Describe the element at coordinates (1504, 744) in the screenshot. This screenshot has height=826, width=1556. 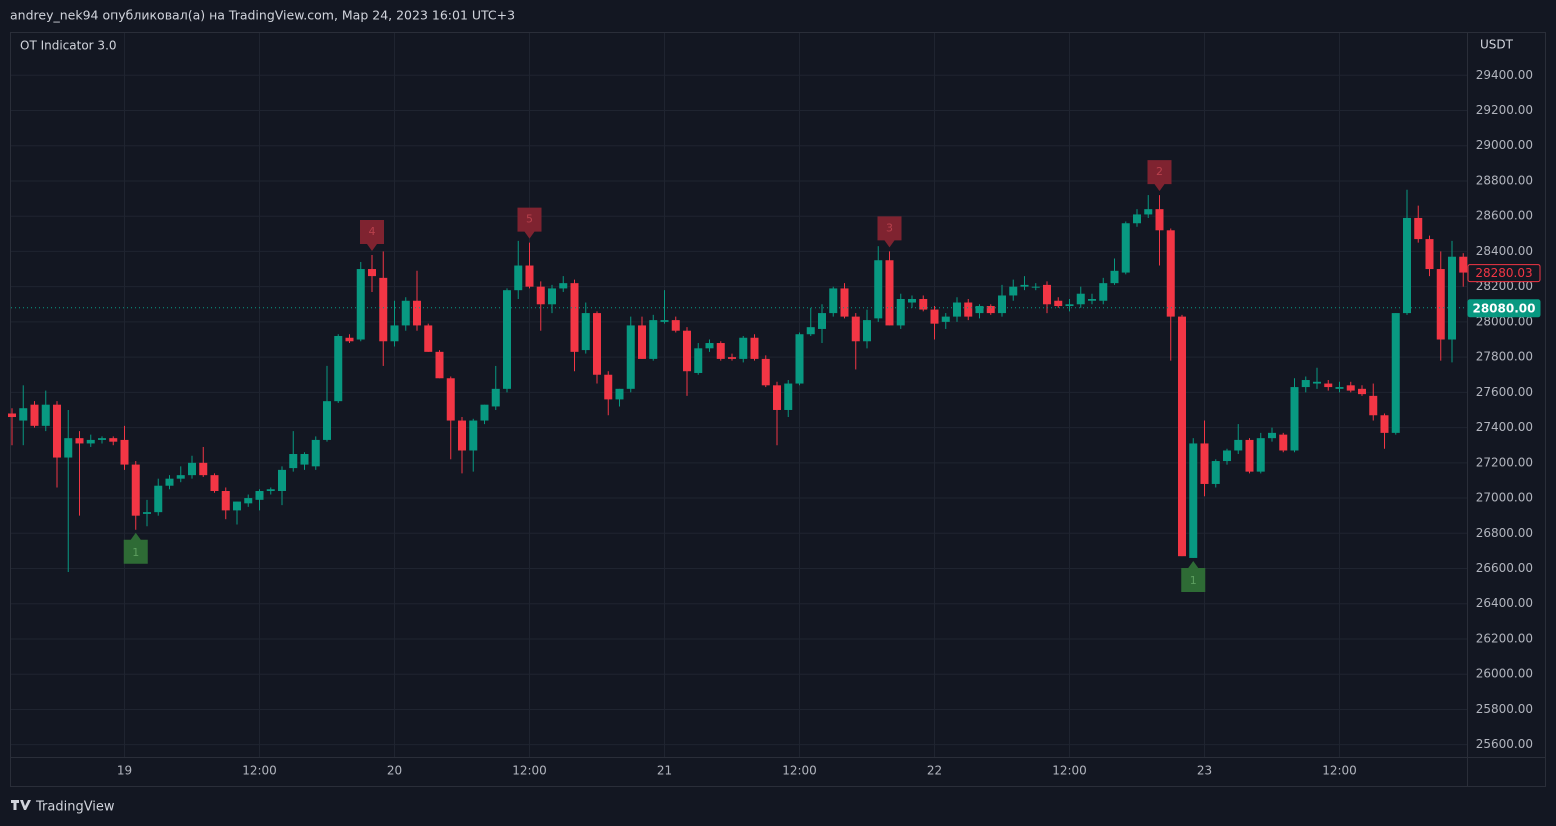
I see `y-tick-label: 25600.00` at that location.